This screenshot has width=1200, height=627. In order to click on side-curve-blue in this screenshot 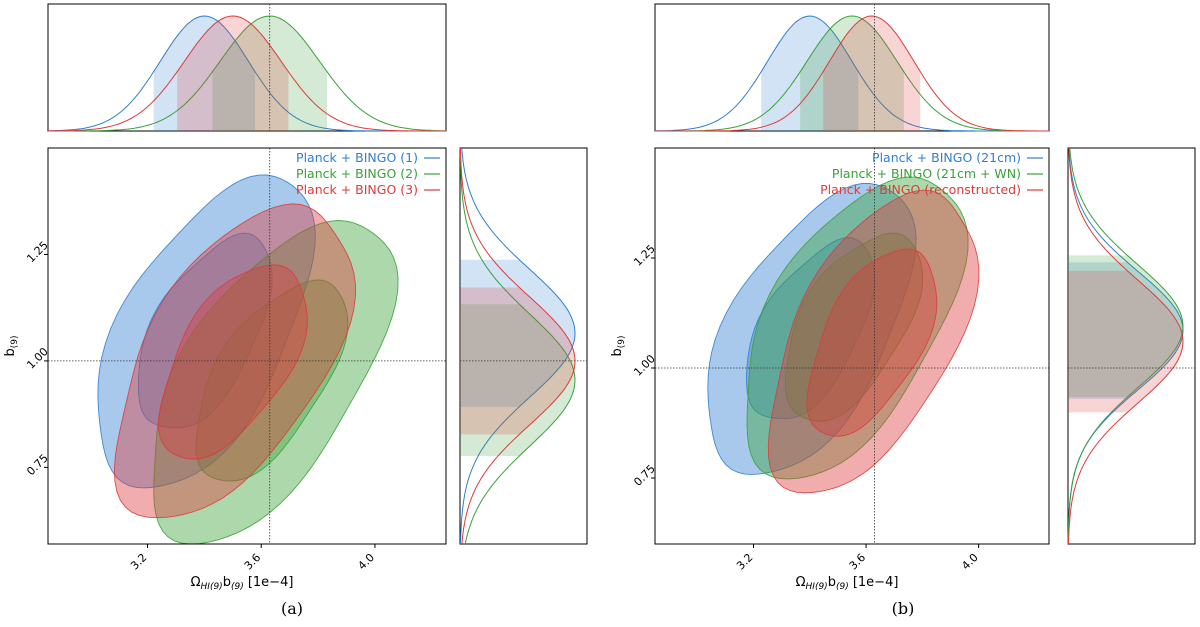, I will do `click(518, 346)`.